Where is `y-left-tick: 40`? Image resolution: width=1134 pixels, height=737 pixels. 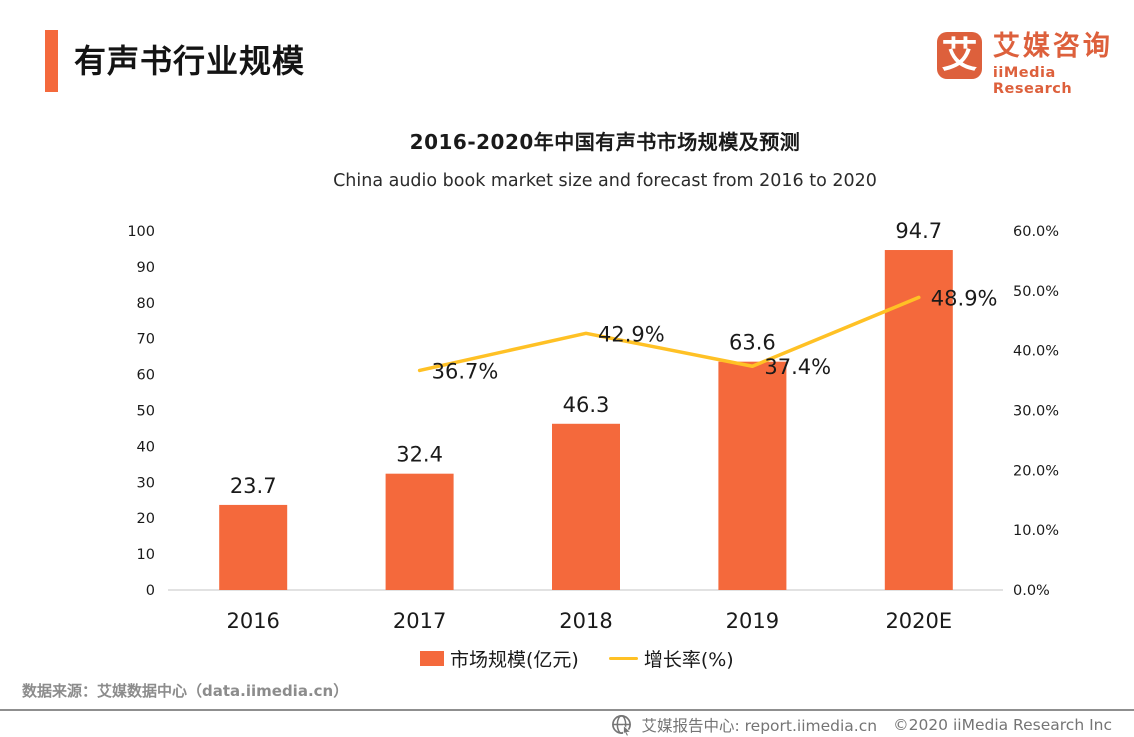
y-left-tick: 40 is located at coordinates (146, 447).